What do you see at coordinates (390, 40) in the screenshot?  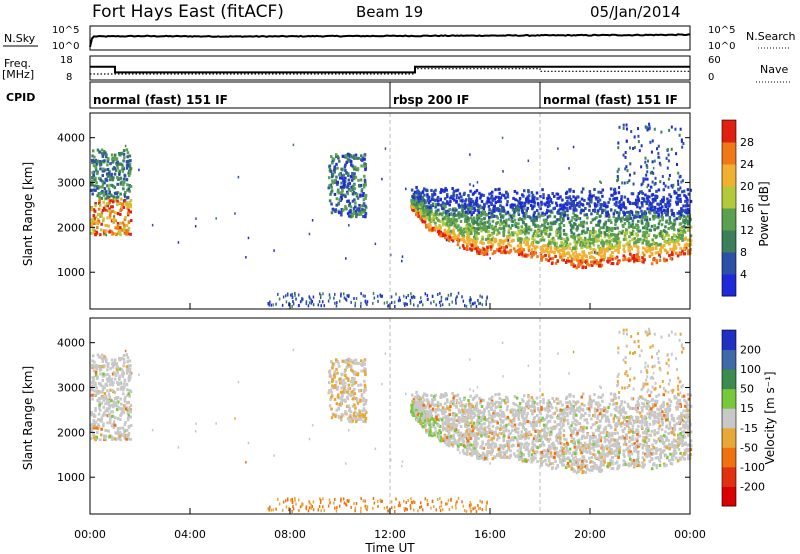 I see `nsky-series-line` at bounding box center [390, 40].